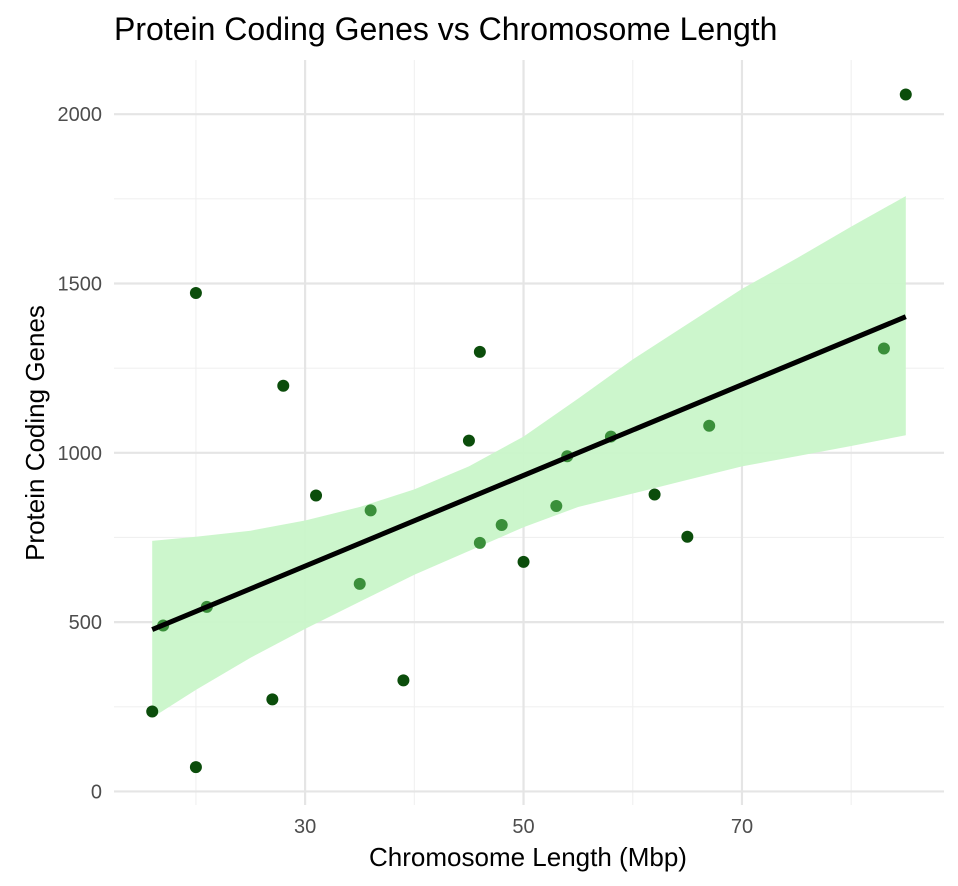 The height and width of the screenshot is (886, 958). What do you see at coordinates (80, 115) in the screenshot?
I see `y-tick-label: 2000` at bounding box center [80, 115].